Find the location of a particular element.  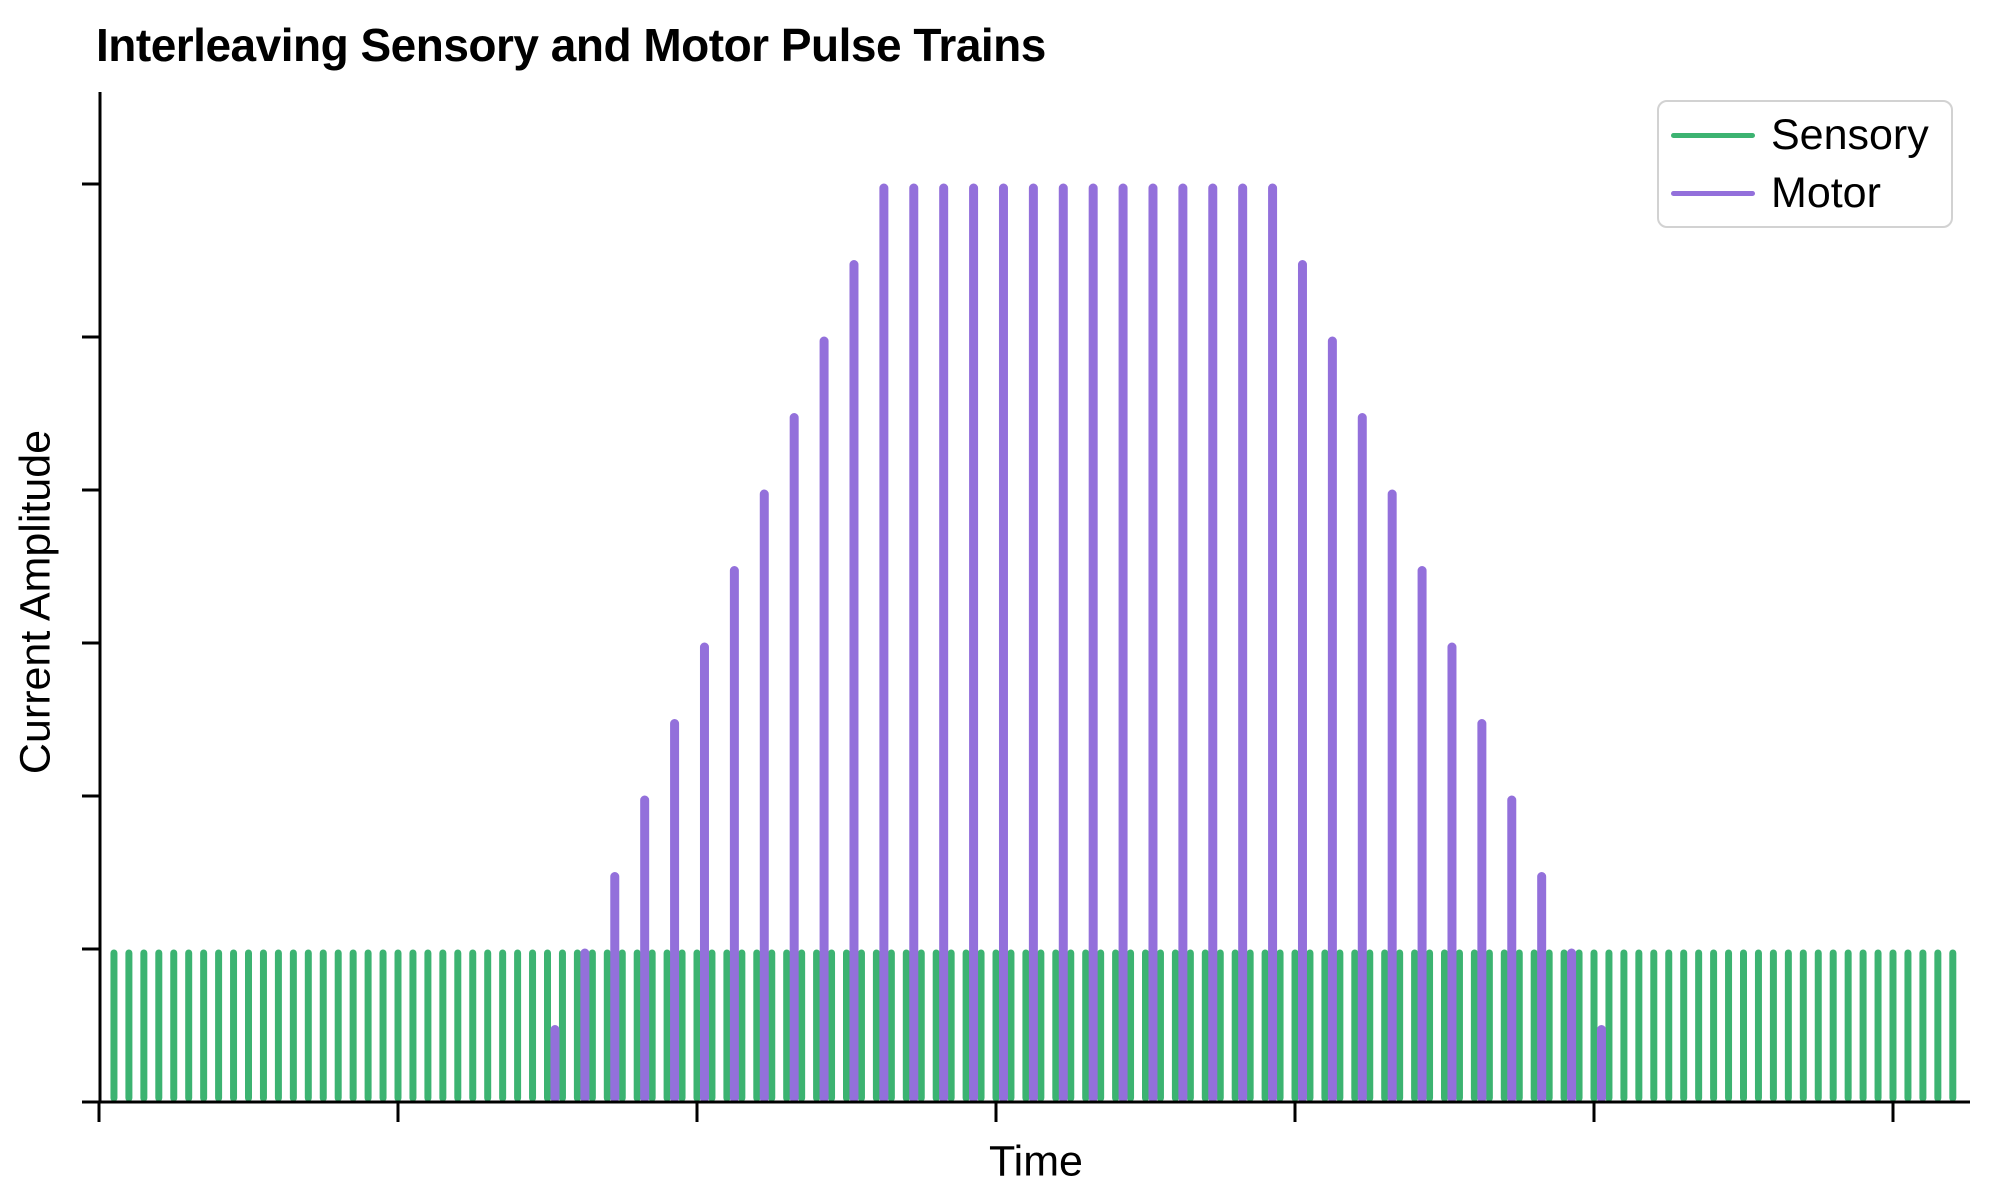

legend-item-motor: Motor is located at coordinates (1811, 193).